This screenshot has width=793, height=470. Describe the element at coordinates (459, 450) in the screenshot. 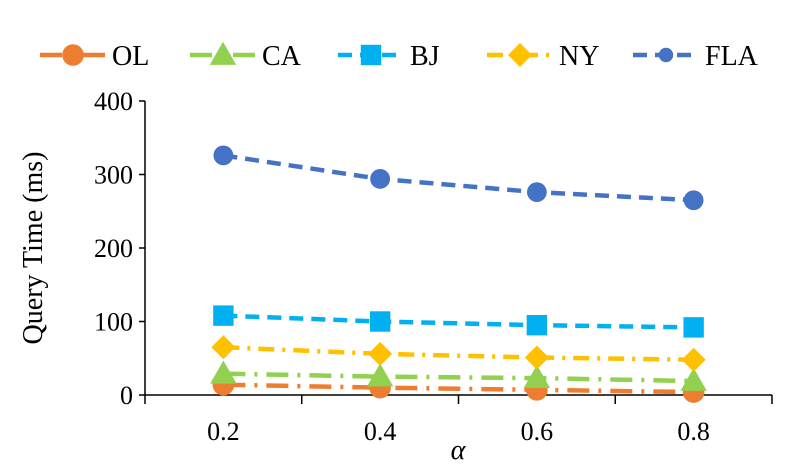

I see `x-axis-title: α` at that location.